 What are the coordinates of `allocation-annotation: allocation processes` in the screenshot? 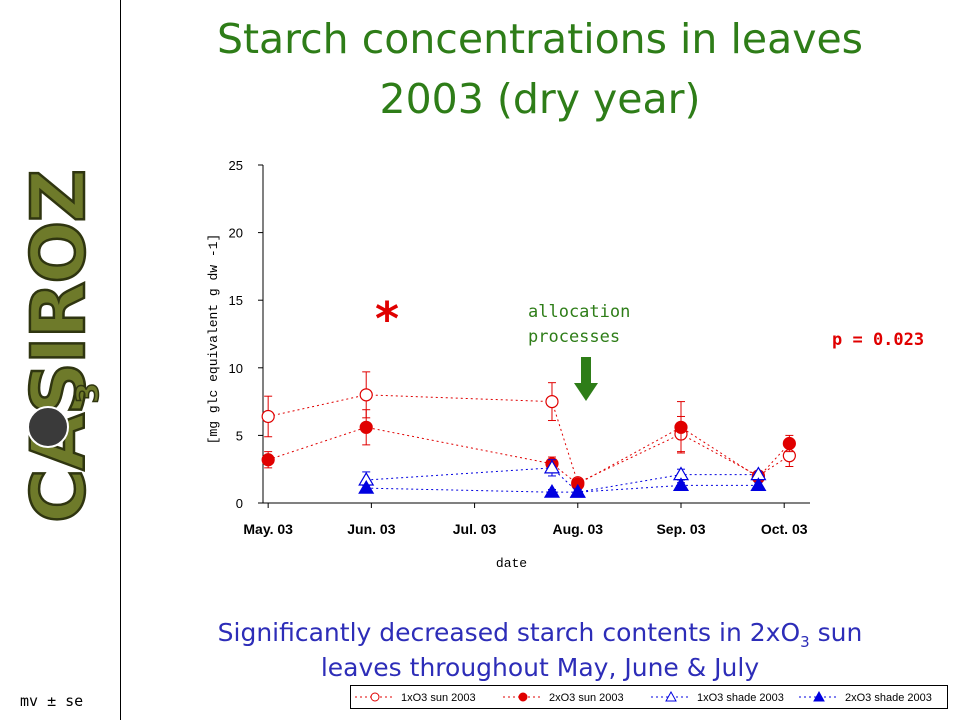 It's located at (579, 325).